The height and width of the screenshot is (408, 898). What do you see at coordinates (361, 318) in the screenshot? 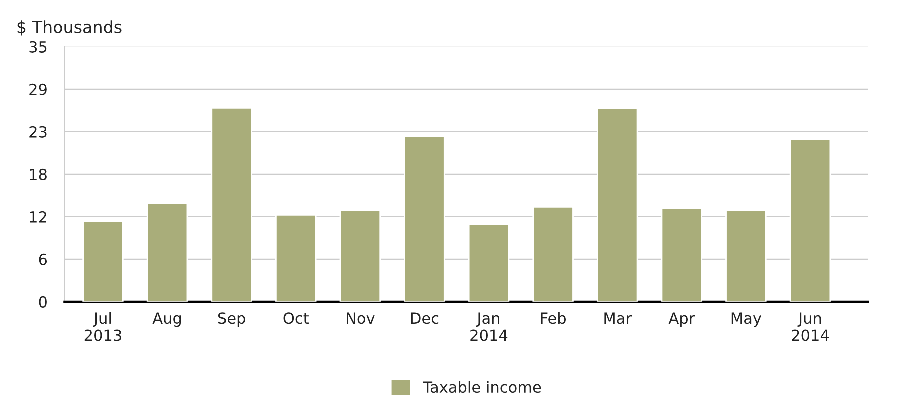
I see `x-tick-label: Nov` at bounding box center [361, 318].